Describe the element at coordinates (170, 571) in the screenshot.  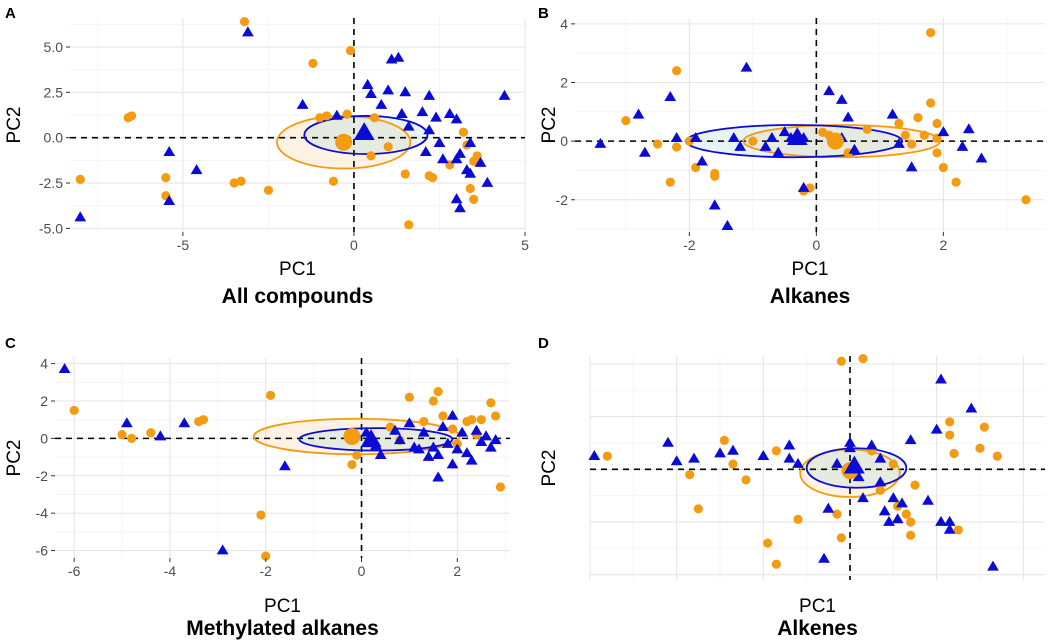
I see `x-tick-label: -4` at that location.